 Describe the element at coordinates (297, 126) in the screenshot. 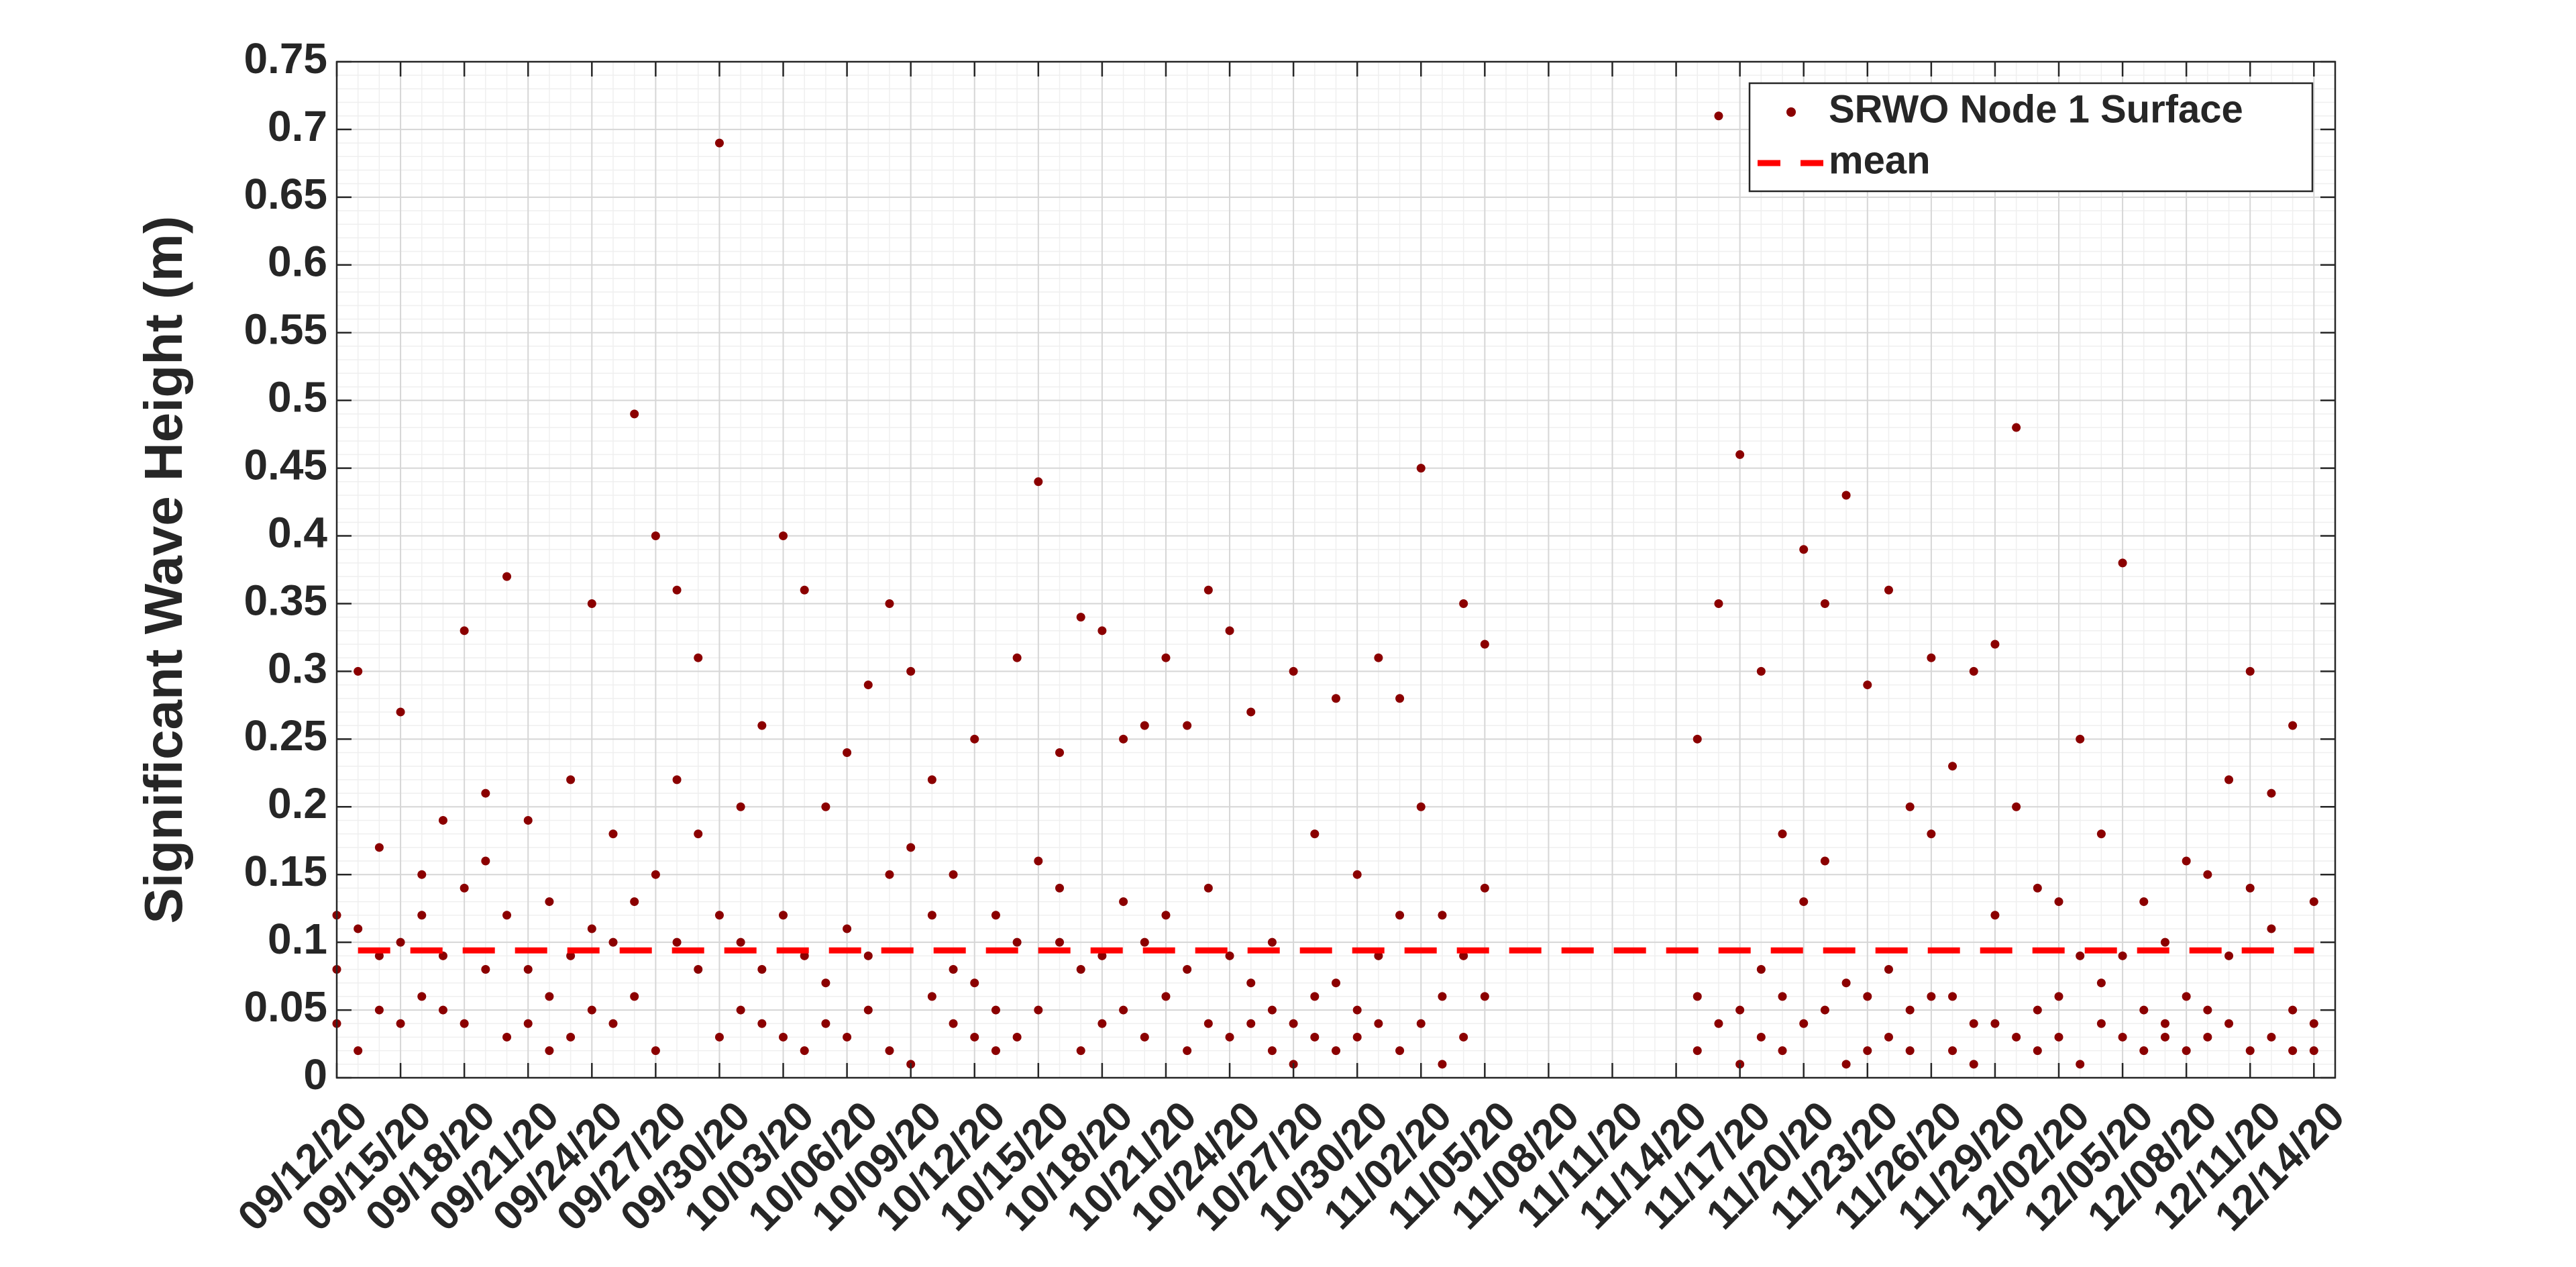

I see `y-tick-label: 0.7` at that location.